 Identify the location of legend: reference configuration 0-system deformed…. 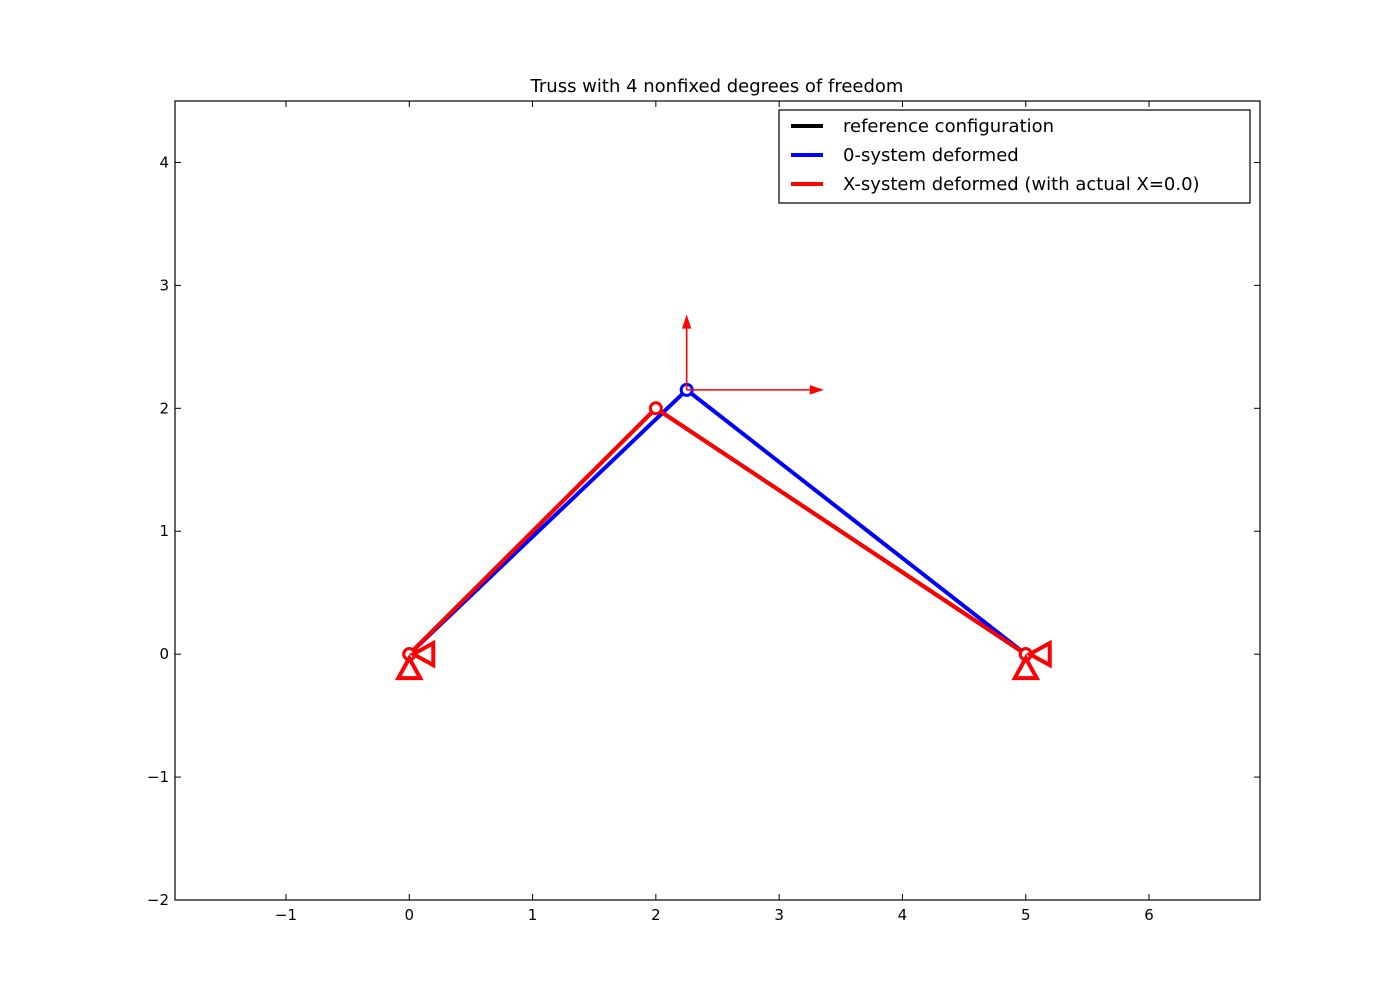
(1014, 156).